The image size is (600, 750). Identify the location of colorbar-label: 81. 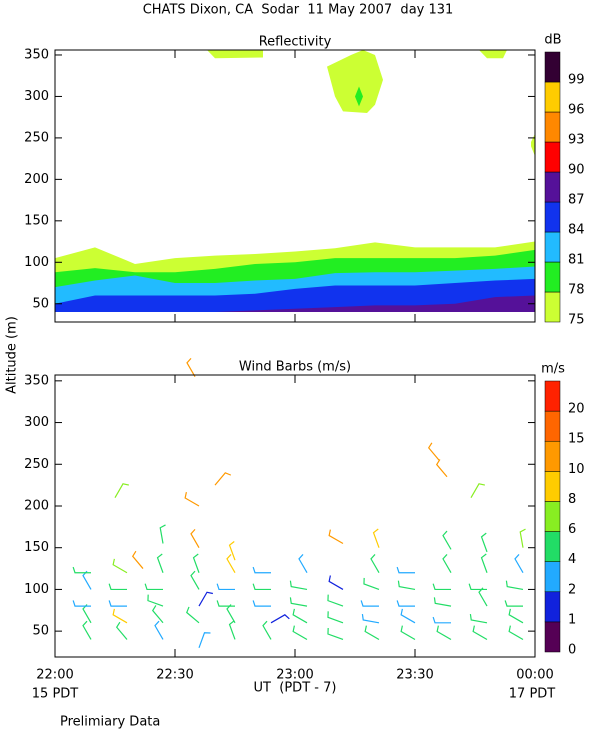
(576, 260).